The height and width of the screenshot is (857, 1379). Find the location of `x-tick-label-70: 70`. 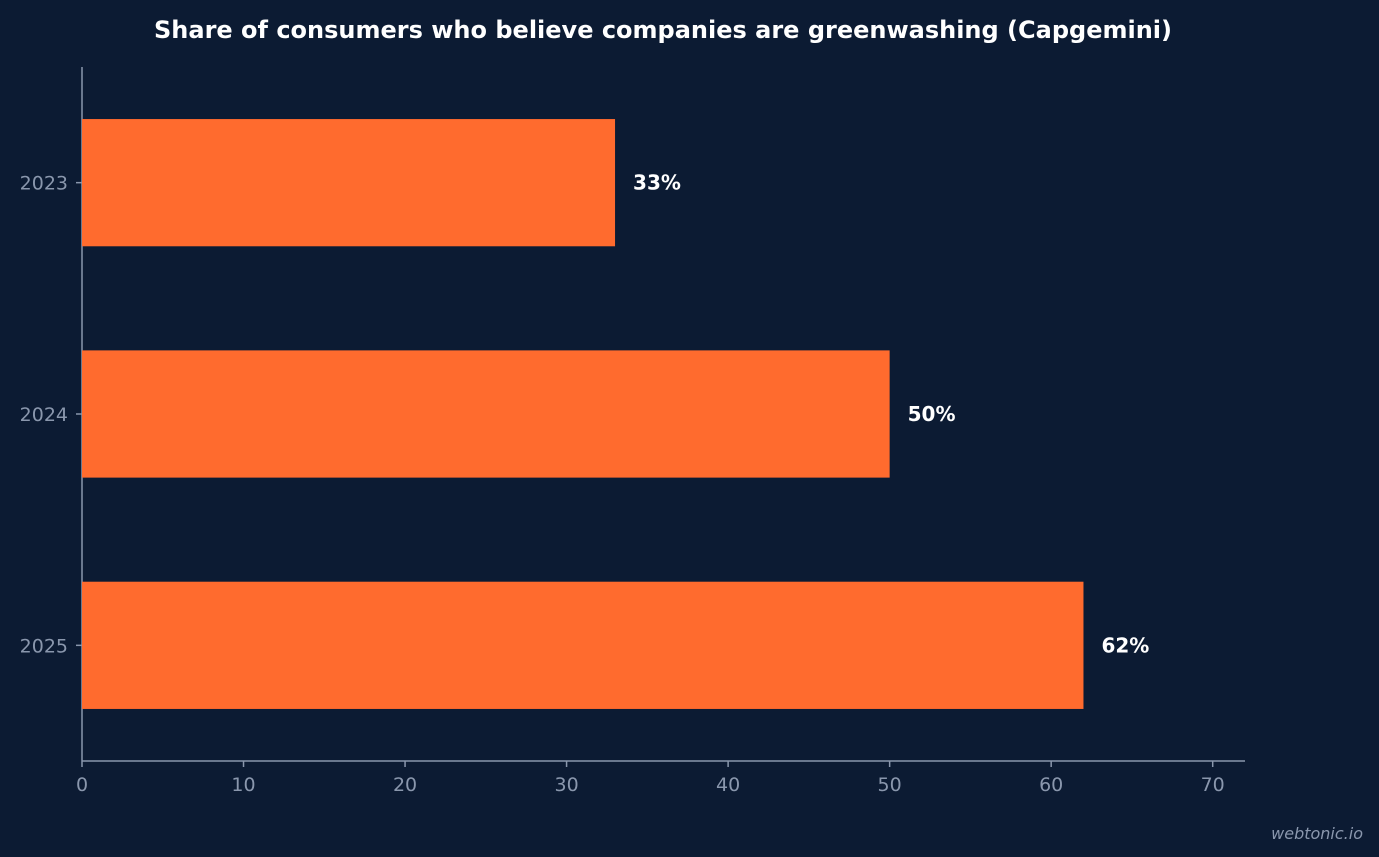

x-tick-label-70: 70 is located at coordinates (1213, 785).